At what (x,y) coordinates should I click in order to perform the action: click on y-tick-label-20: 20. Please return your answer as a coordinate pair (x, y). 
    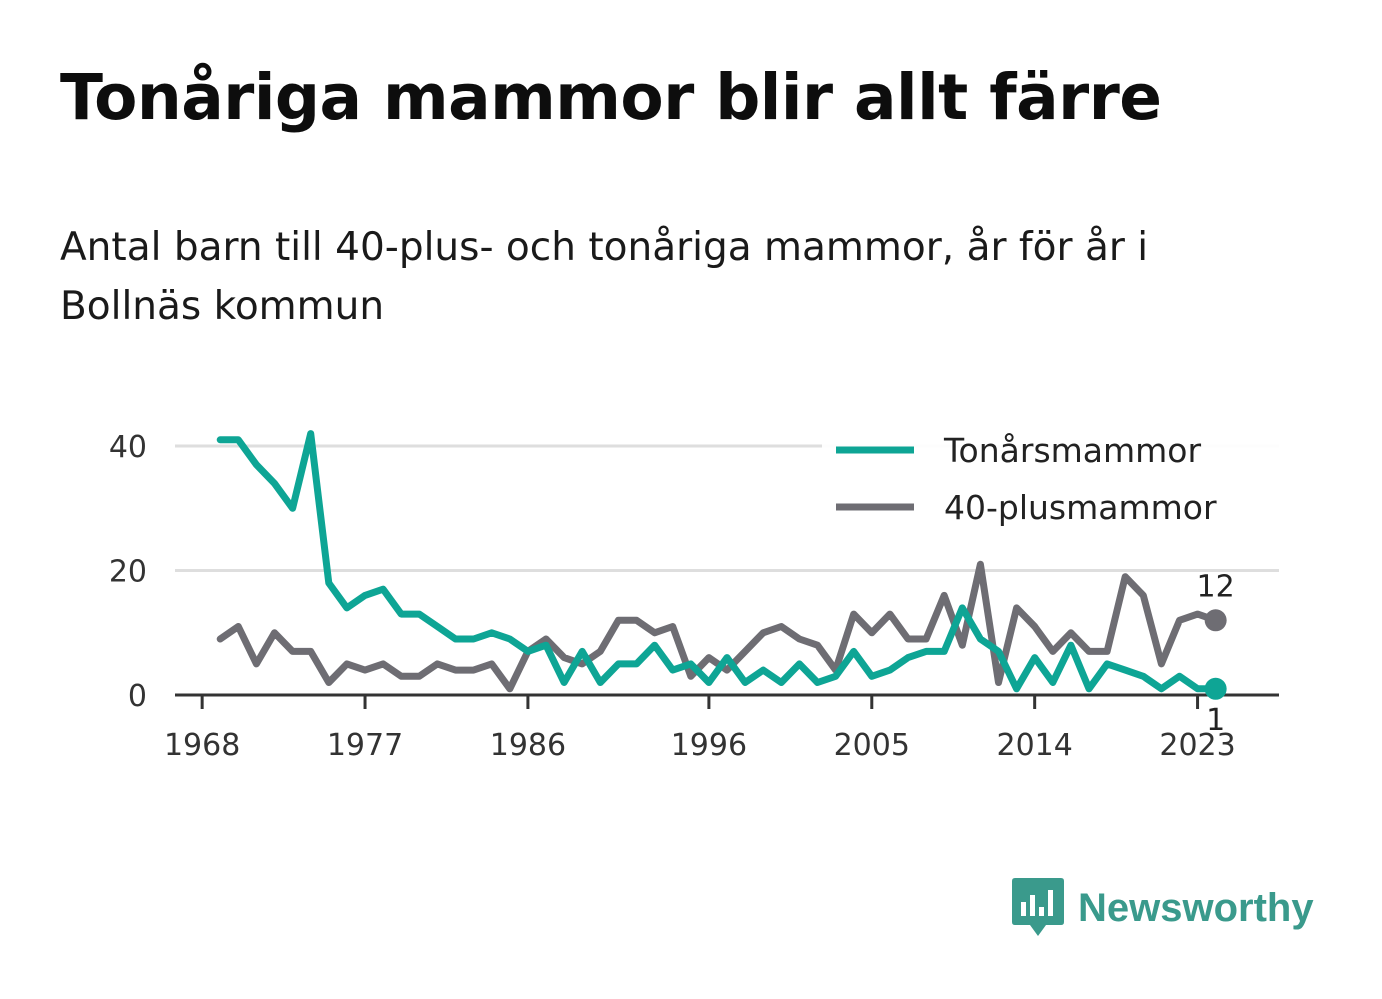
    Looking at the image, I should click on (128, 572).